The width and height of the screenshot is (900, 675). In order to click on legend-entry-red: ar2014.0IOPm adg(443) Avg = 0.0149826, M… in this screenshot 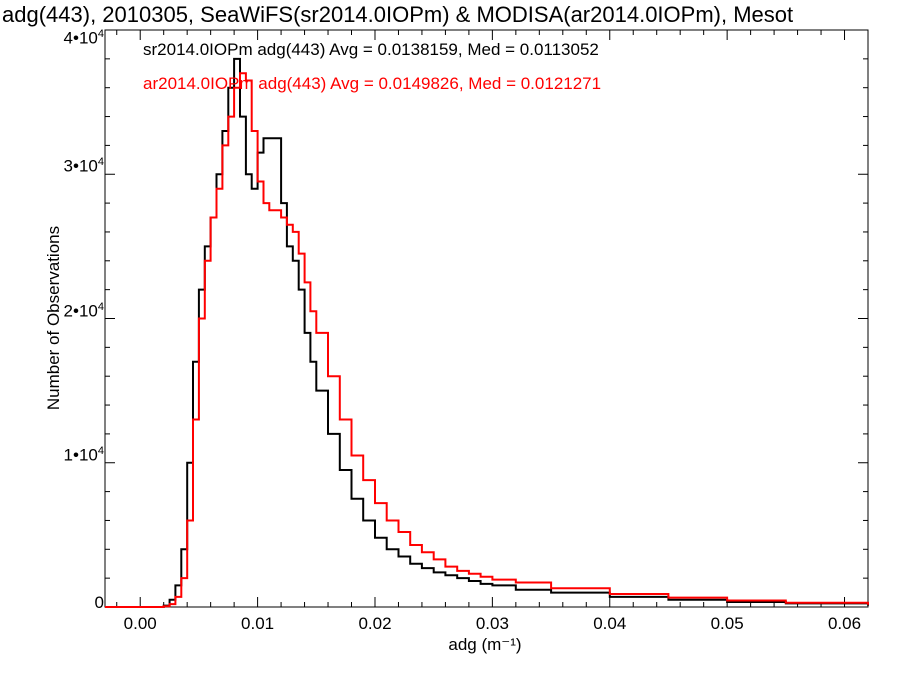, I will do `click(372, 83)`.